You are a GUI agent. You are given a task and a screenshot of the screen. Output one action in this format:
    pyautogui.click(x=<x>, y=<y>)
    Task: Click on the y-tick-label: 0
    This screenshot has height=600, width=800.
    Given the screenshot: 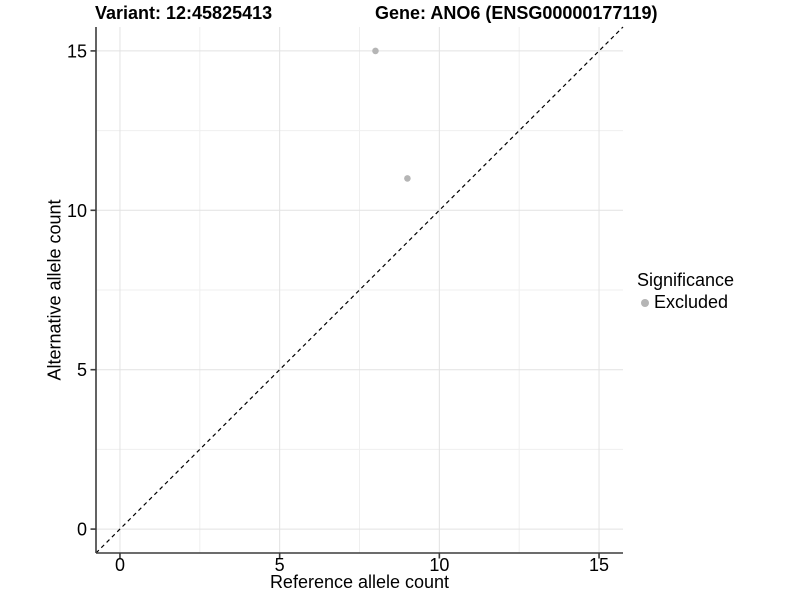 What is the action you would take?
    pyautogui.click(x=82, y=530)
    